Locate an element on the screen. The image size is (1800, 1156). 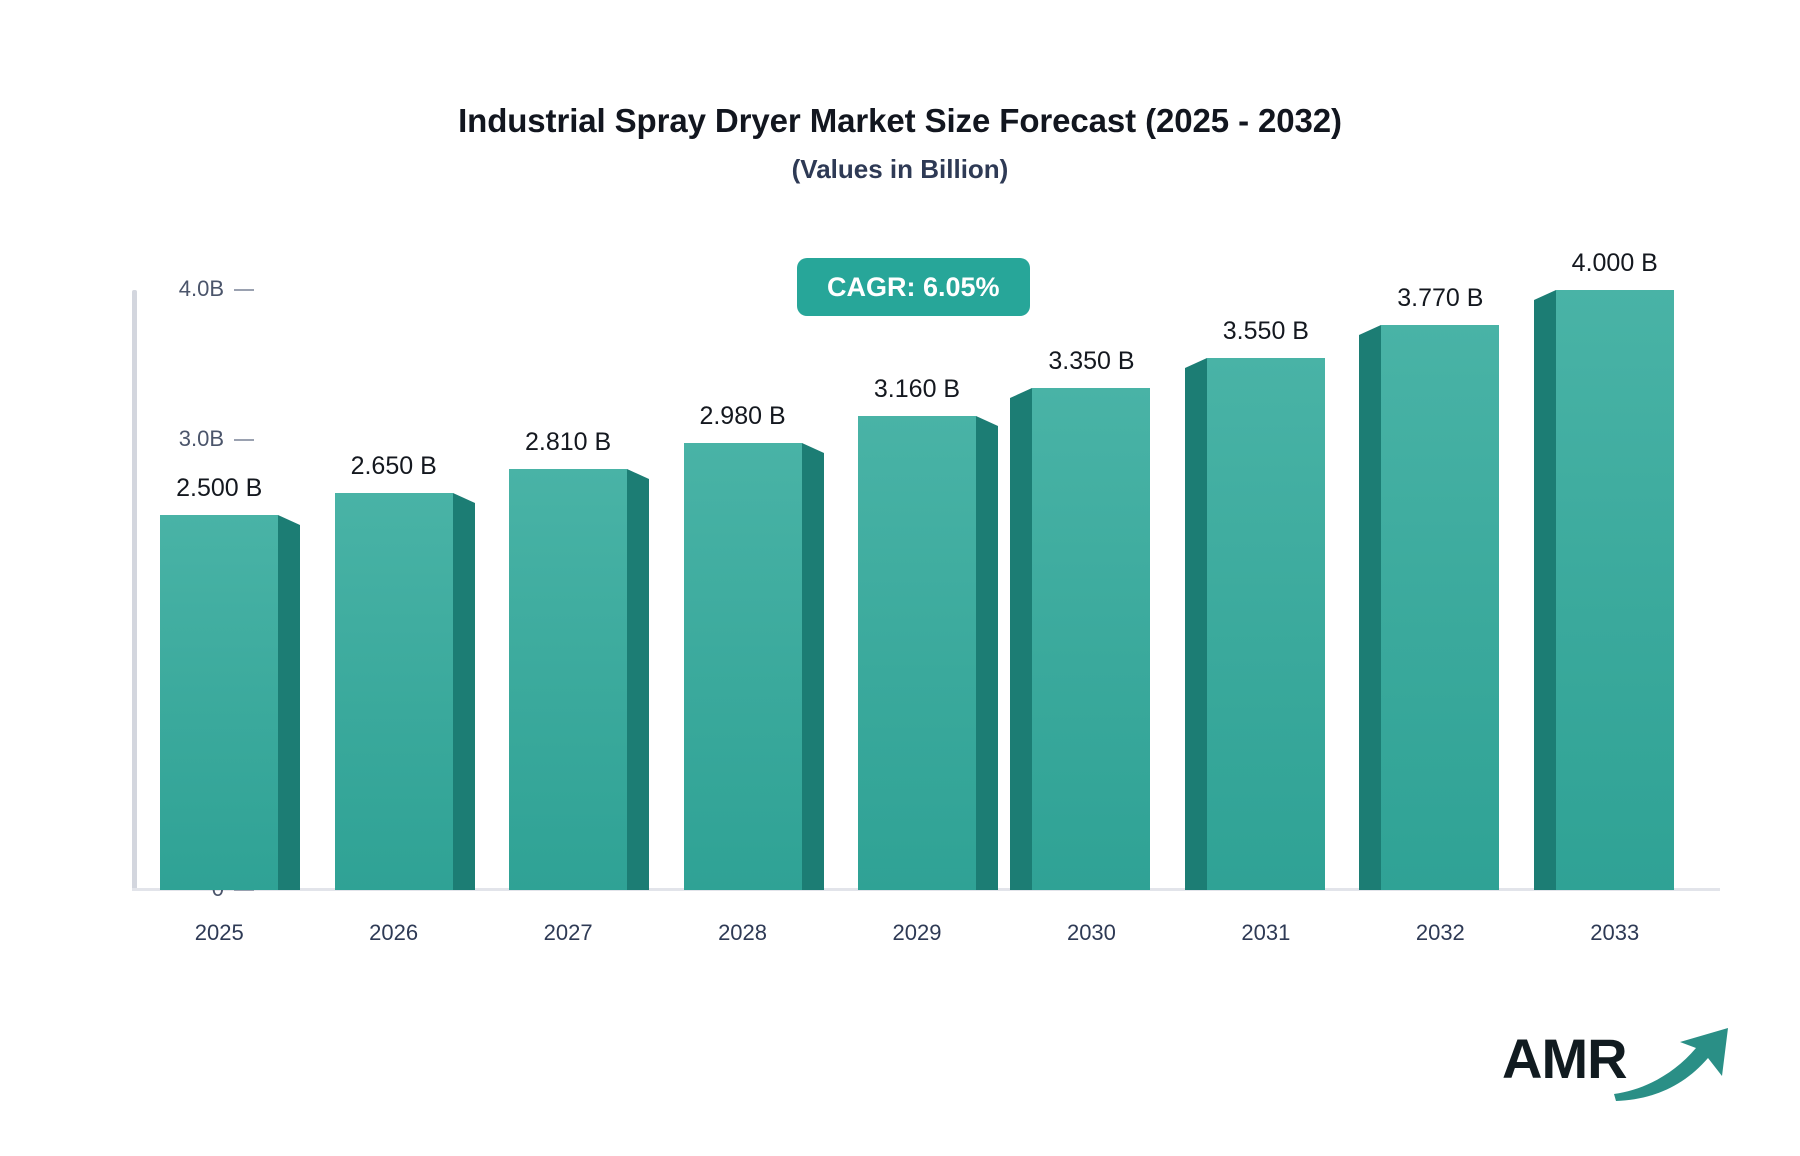
bar-column: 3.770 B is located at coordinates (1429, 587).